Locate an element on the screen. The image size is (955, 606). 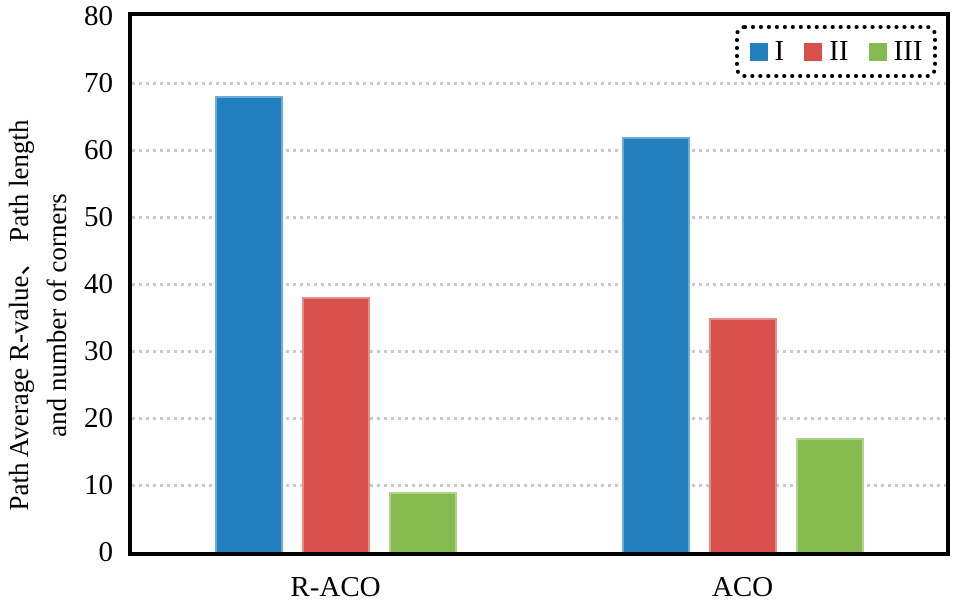
legend: I II III is located at coordinates (836, 51).